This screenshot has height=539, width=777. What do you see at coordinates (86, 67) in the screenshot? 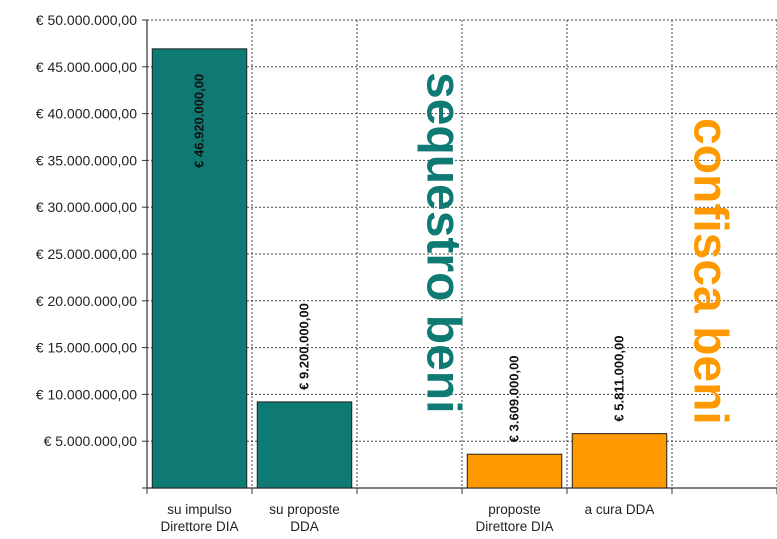
I see `y-tick-label: € 45.000.000,00` at bounding box center [86, 67].